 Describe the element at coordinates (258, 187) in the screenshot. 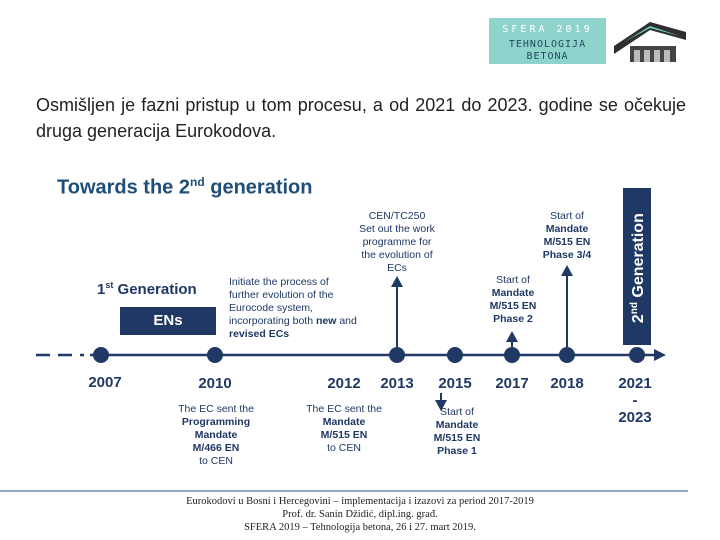

I see `slide-title-end: generation` at that location.